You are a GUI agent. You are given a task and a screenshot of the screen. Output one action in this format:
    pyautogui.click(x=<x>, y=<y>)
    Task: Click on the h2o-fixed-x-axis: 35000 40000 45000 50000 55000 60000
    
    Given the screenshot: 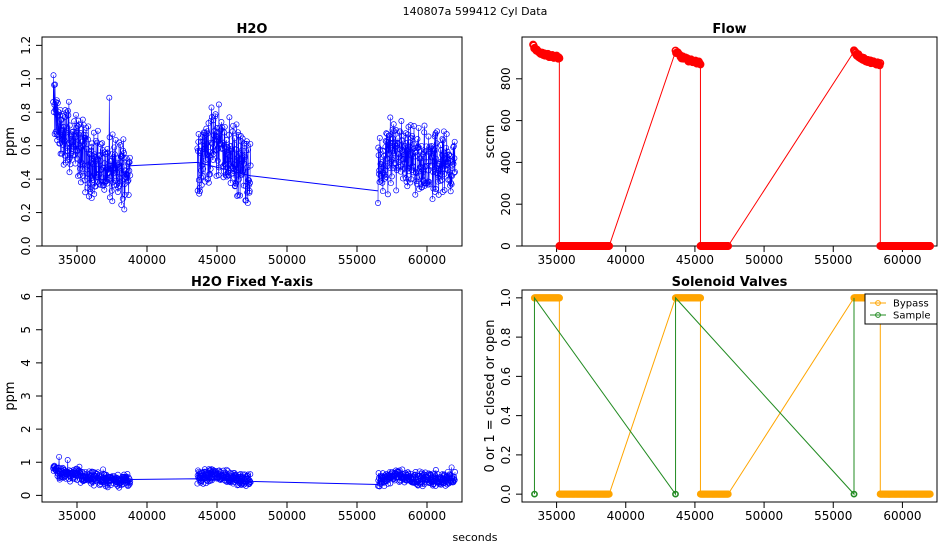 What is the action you would take?
    pyautogui.click(x=252, y=512)
    